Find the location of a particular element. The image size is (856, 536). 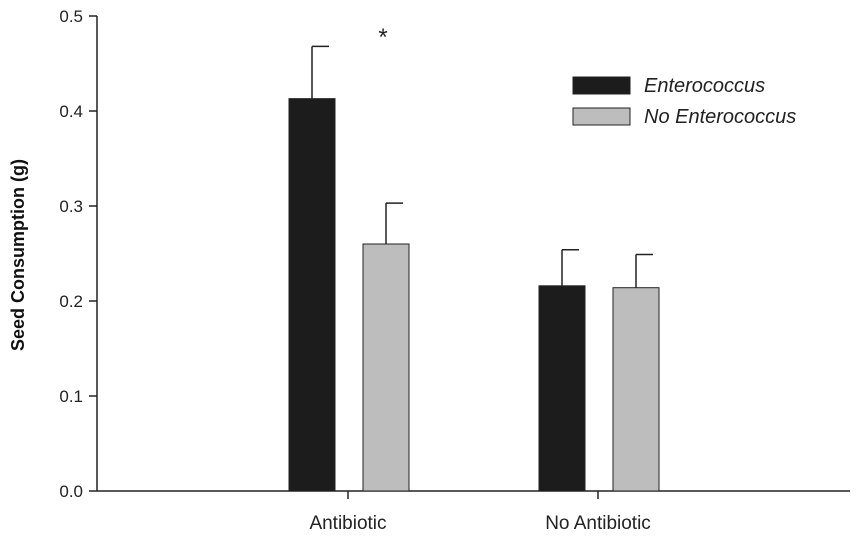

y-tick-label: 0.1 is located at coordinates (71, 396).